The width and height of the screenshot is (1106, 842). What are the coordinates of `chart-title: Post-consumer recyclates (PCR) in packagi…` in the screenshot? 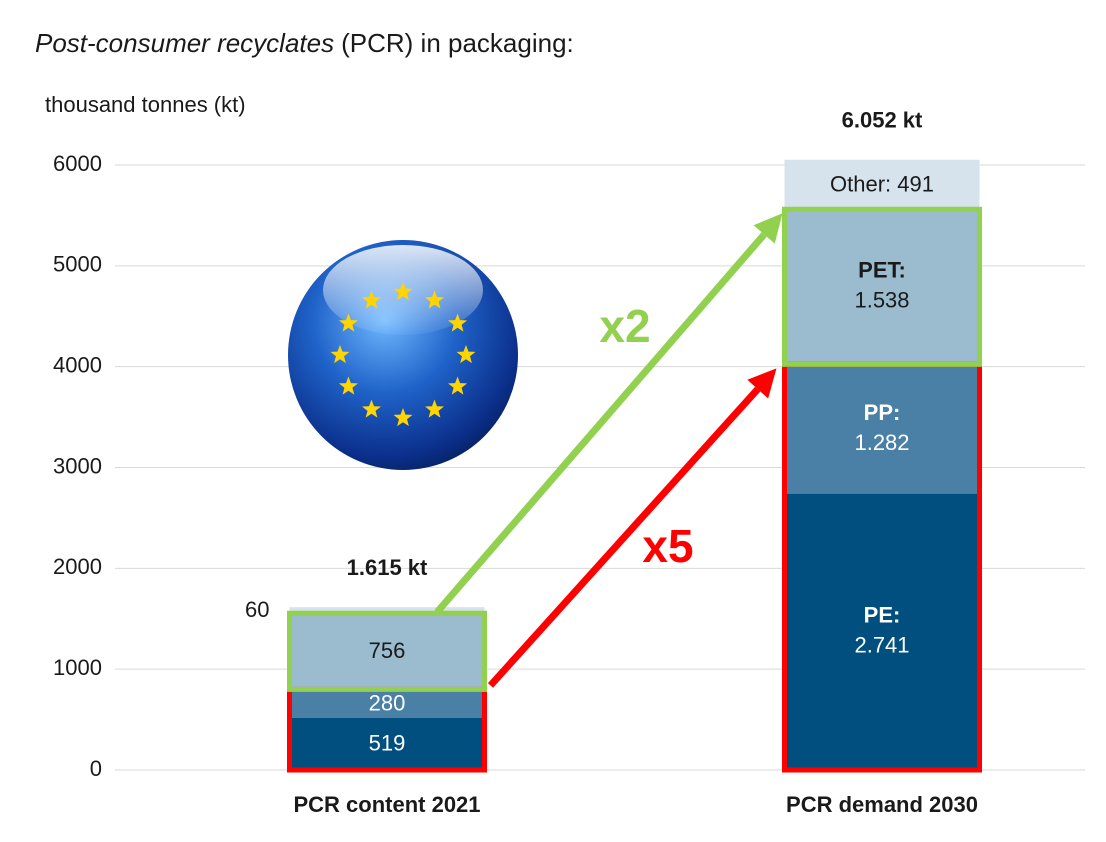 It's located at (304, 43).